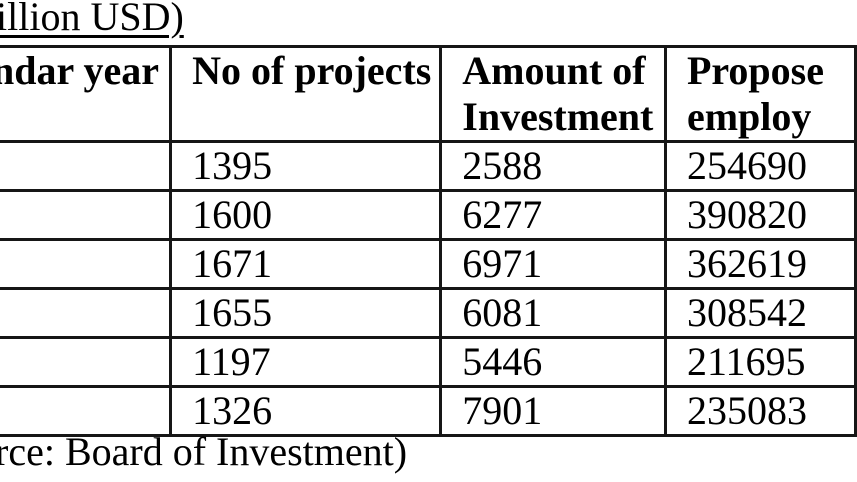 Image resolution: width=857 pixels, height=482 pixels. What do you see at coordinates (553, 166) in the screenshot?
I see `cell-amount-of-investment: 2588` at bounding box center [553, 166].